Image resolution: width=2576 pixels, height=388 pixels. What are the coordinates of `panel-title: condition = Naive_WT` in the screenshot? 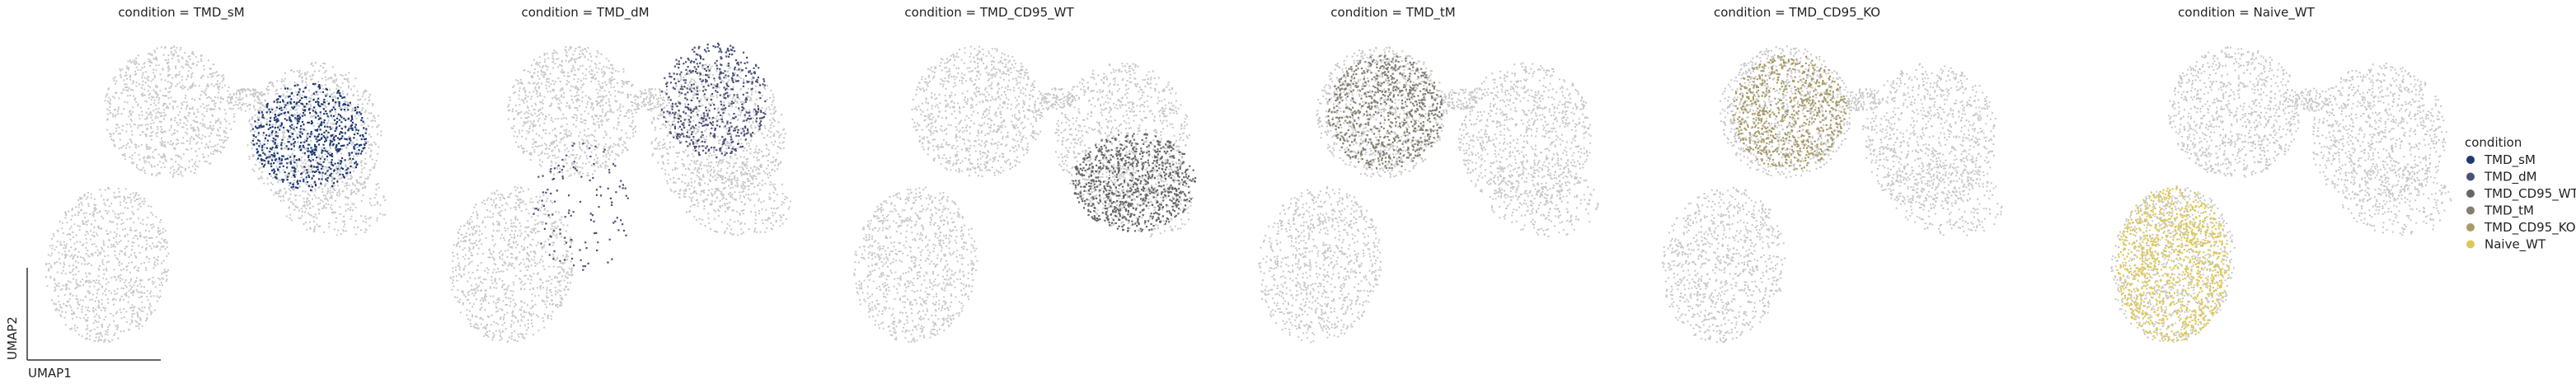 It's located at (2246, 13).